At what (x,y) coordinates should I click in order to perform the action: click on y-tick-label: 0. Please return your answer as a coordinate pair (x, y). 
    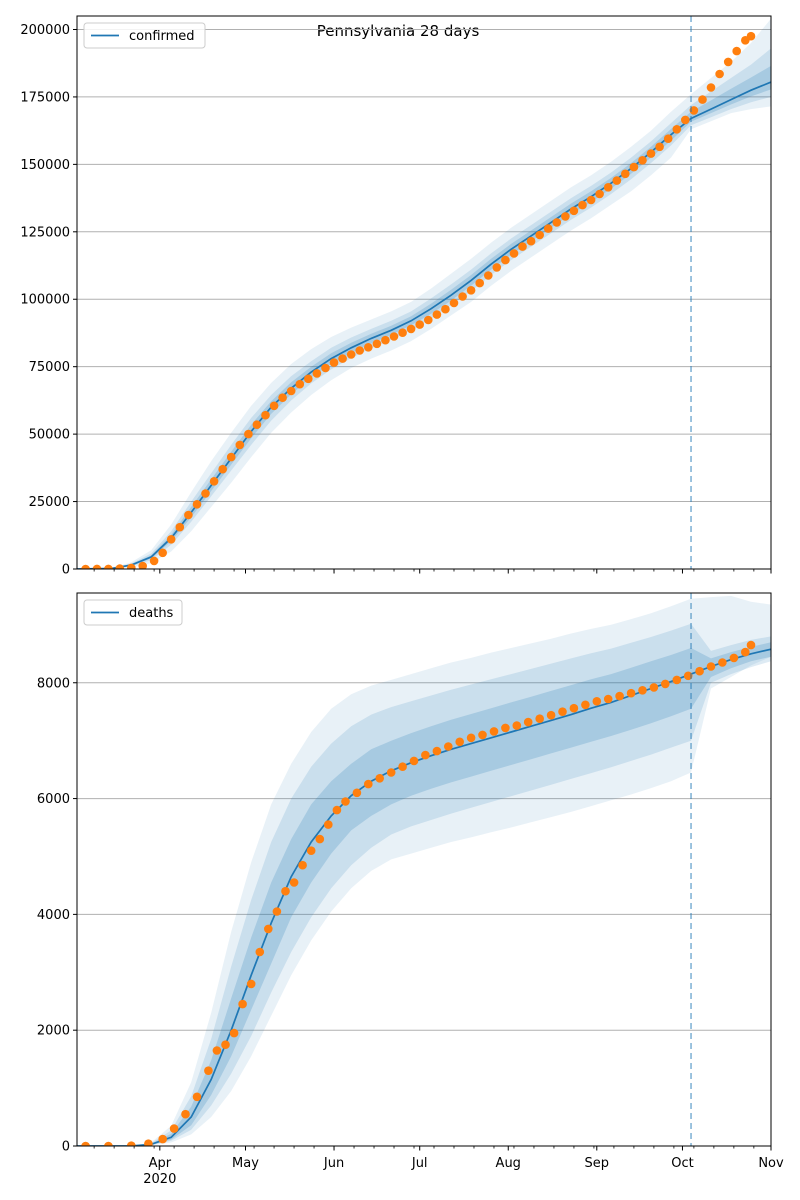
    Looking at the image, I should click on (66, 570).